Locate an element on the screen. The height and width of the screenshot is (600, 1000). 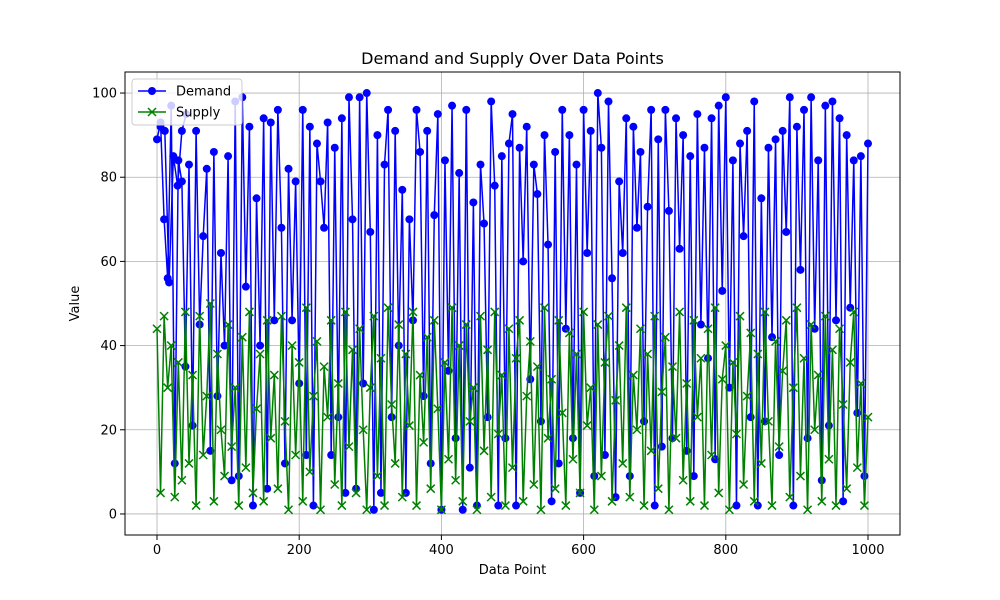
x-tick-label: 400 is located at coordinates (441, 550).